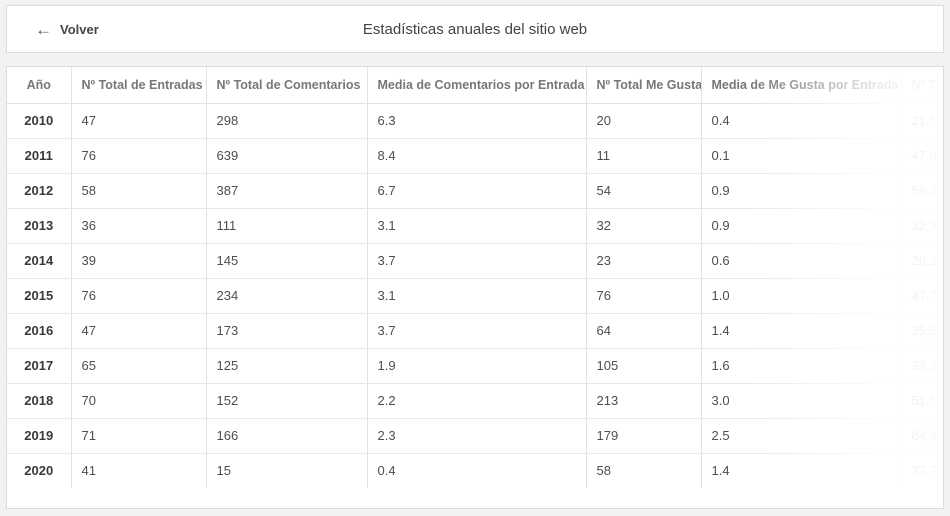 The image size is (950, 516). What do you see at coordinates (286, 156) in the screenshot?
I see `cell-total-comentarios: 639` at bounding box center [286, 156].